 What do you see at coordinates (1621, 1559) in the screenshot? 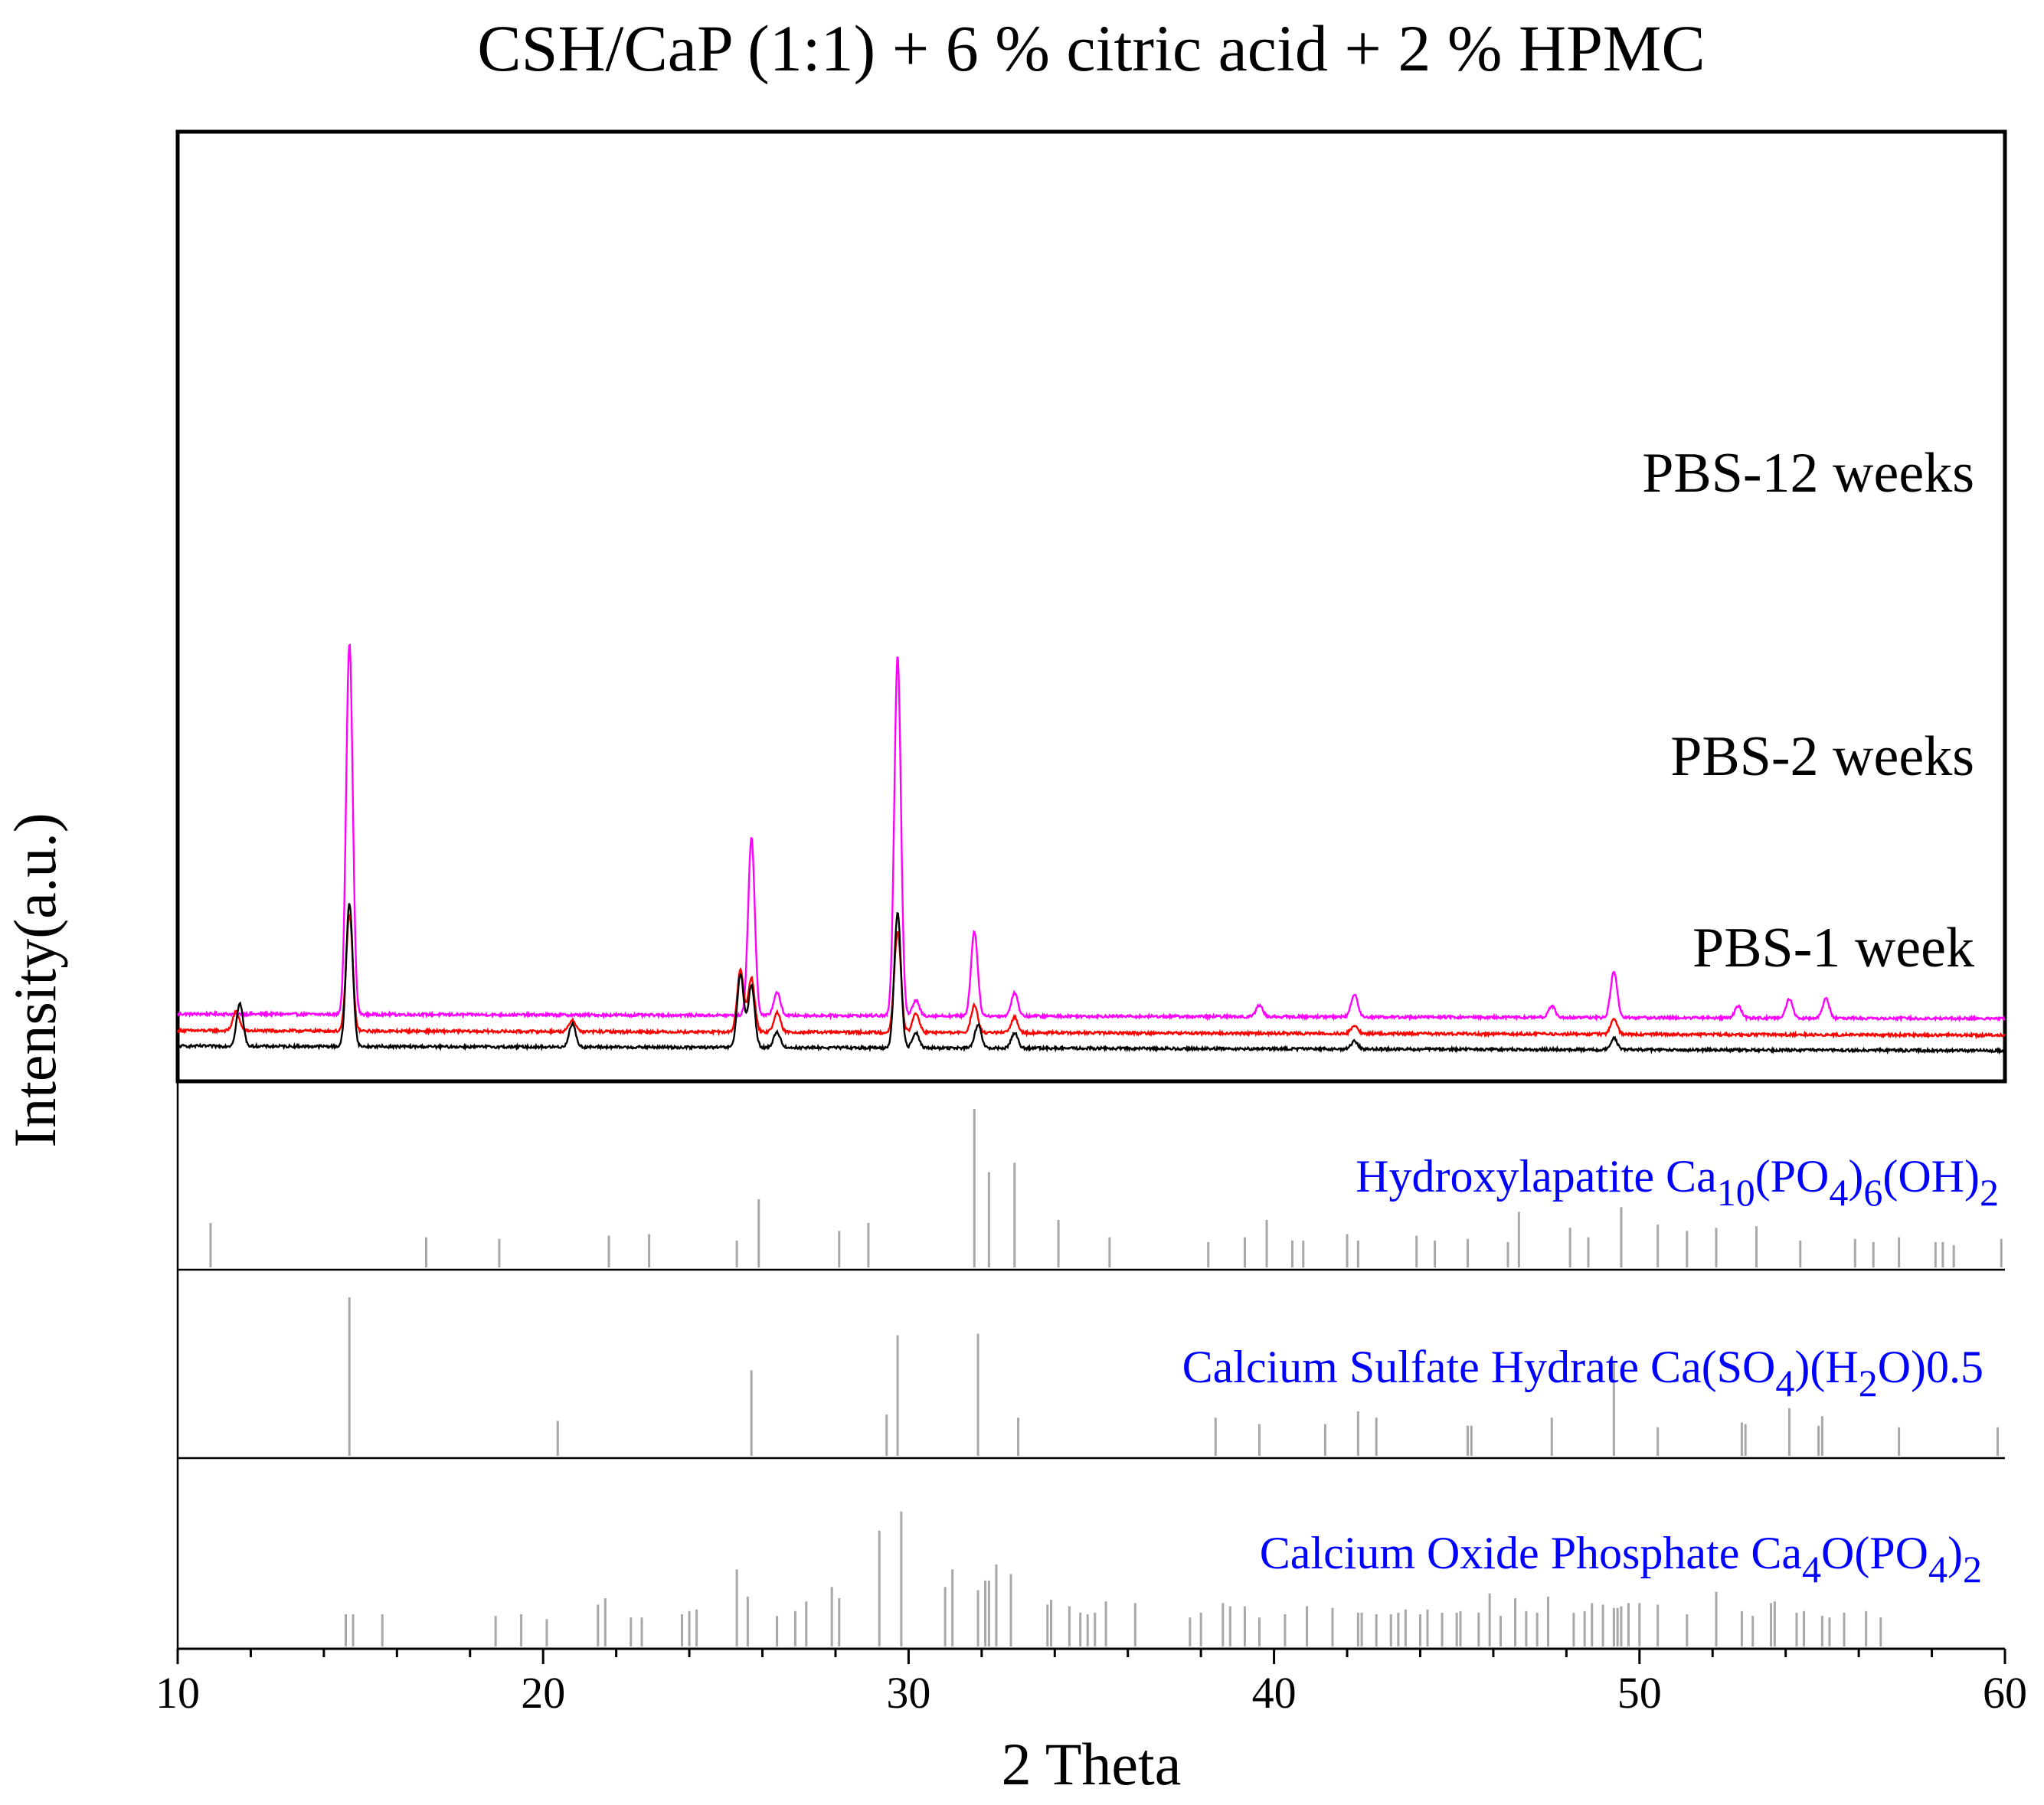
I see `reference-label: Calcium Oxide Phosphate Ca4O(PO4)2` at bounding box center [1621, 1559].